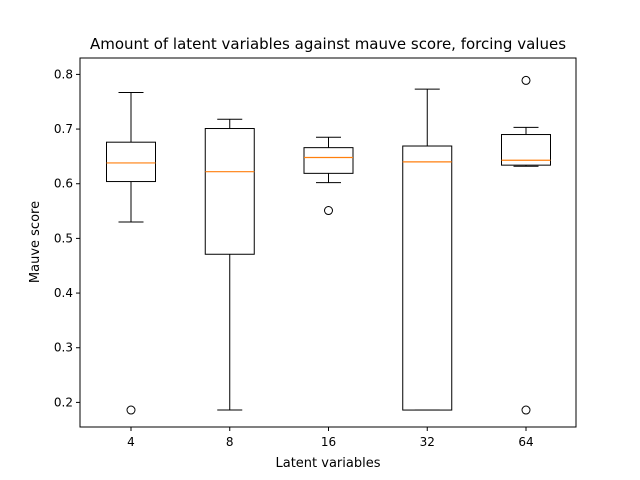 This screenshot has width=640, height=480. What do you see at coordinates (63, 402) in the screenshot?
I see `y-tick-label: 0.2` at bounding box center [63, 402].